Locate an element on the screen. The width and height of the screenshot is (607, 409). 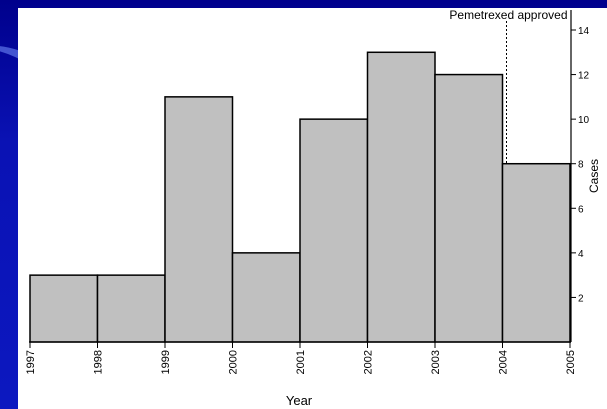
x-tick-label: 1999 is located at coordinates (166, 362).